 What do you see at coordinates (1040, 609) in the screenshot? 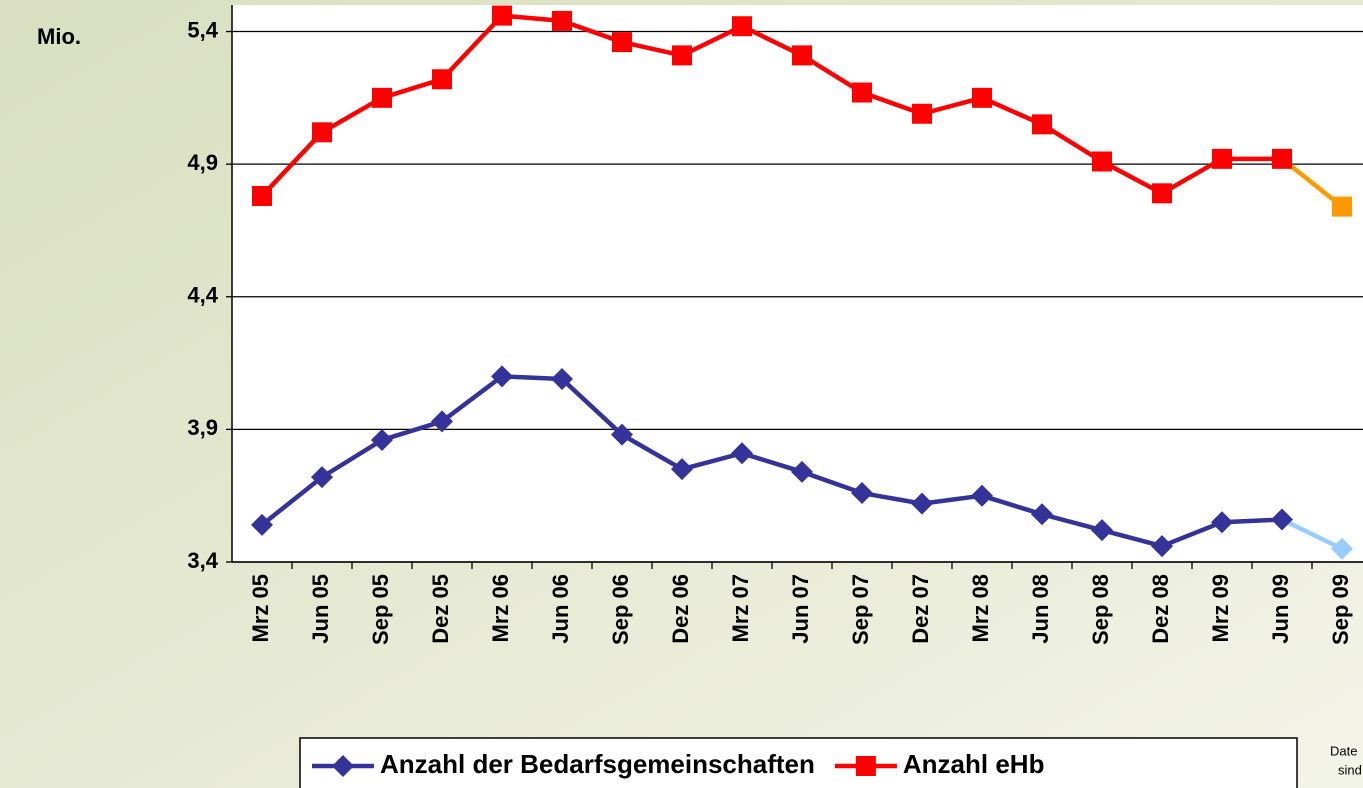
I see `x-tick-label: Jun 08` at bounding box center [1040, 609].